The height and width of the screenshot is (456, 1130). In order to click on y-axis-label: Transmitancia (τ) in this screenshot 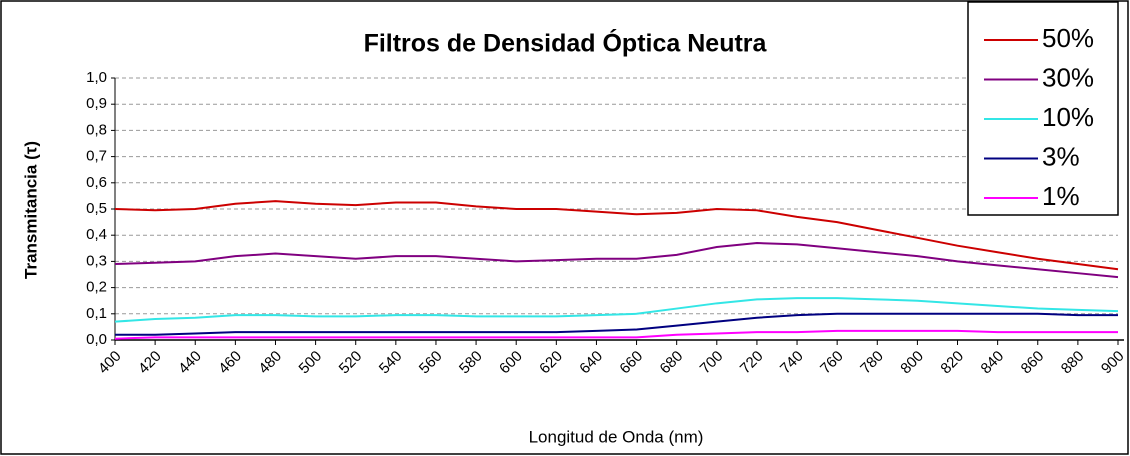, I will do `click(30, 210)`.